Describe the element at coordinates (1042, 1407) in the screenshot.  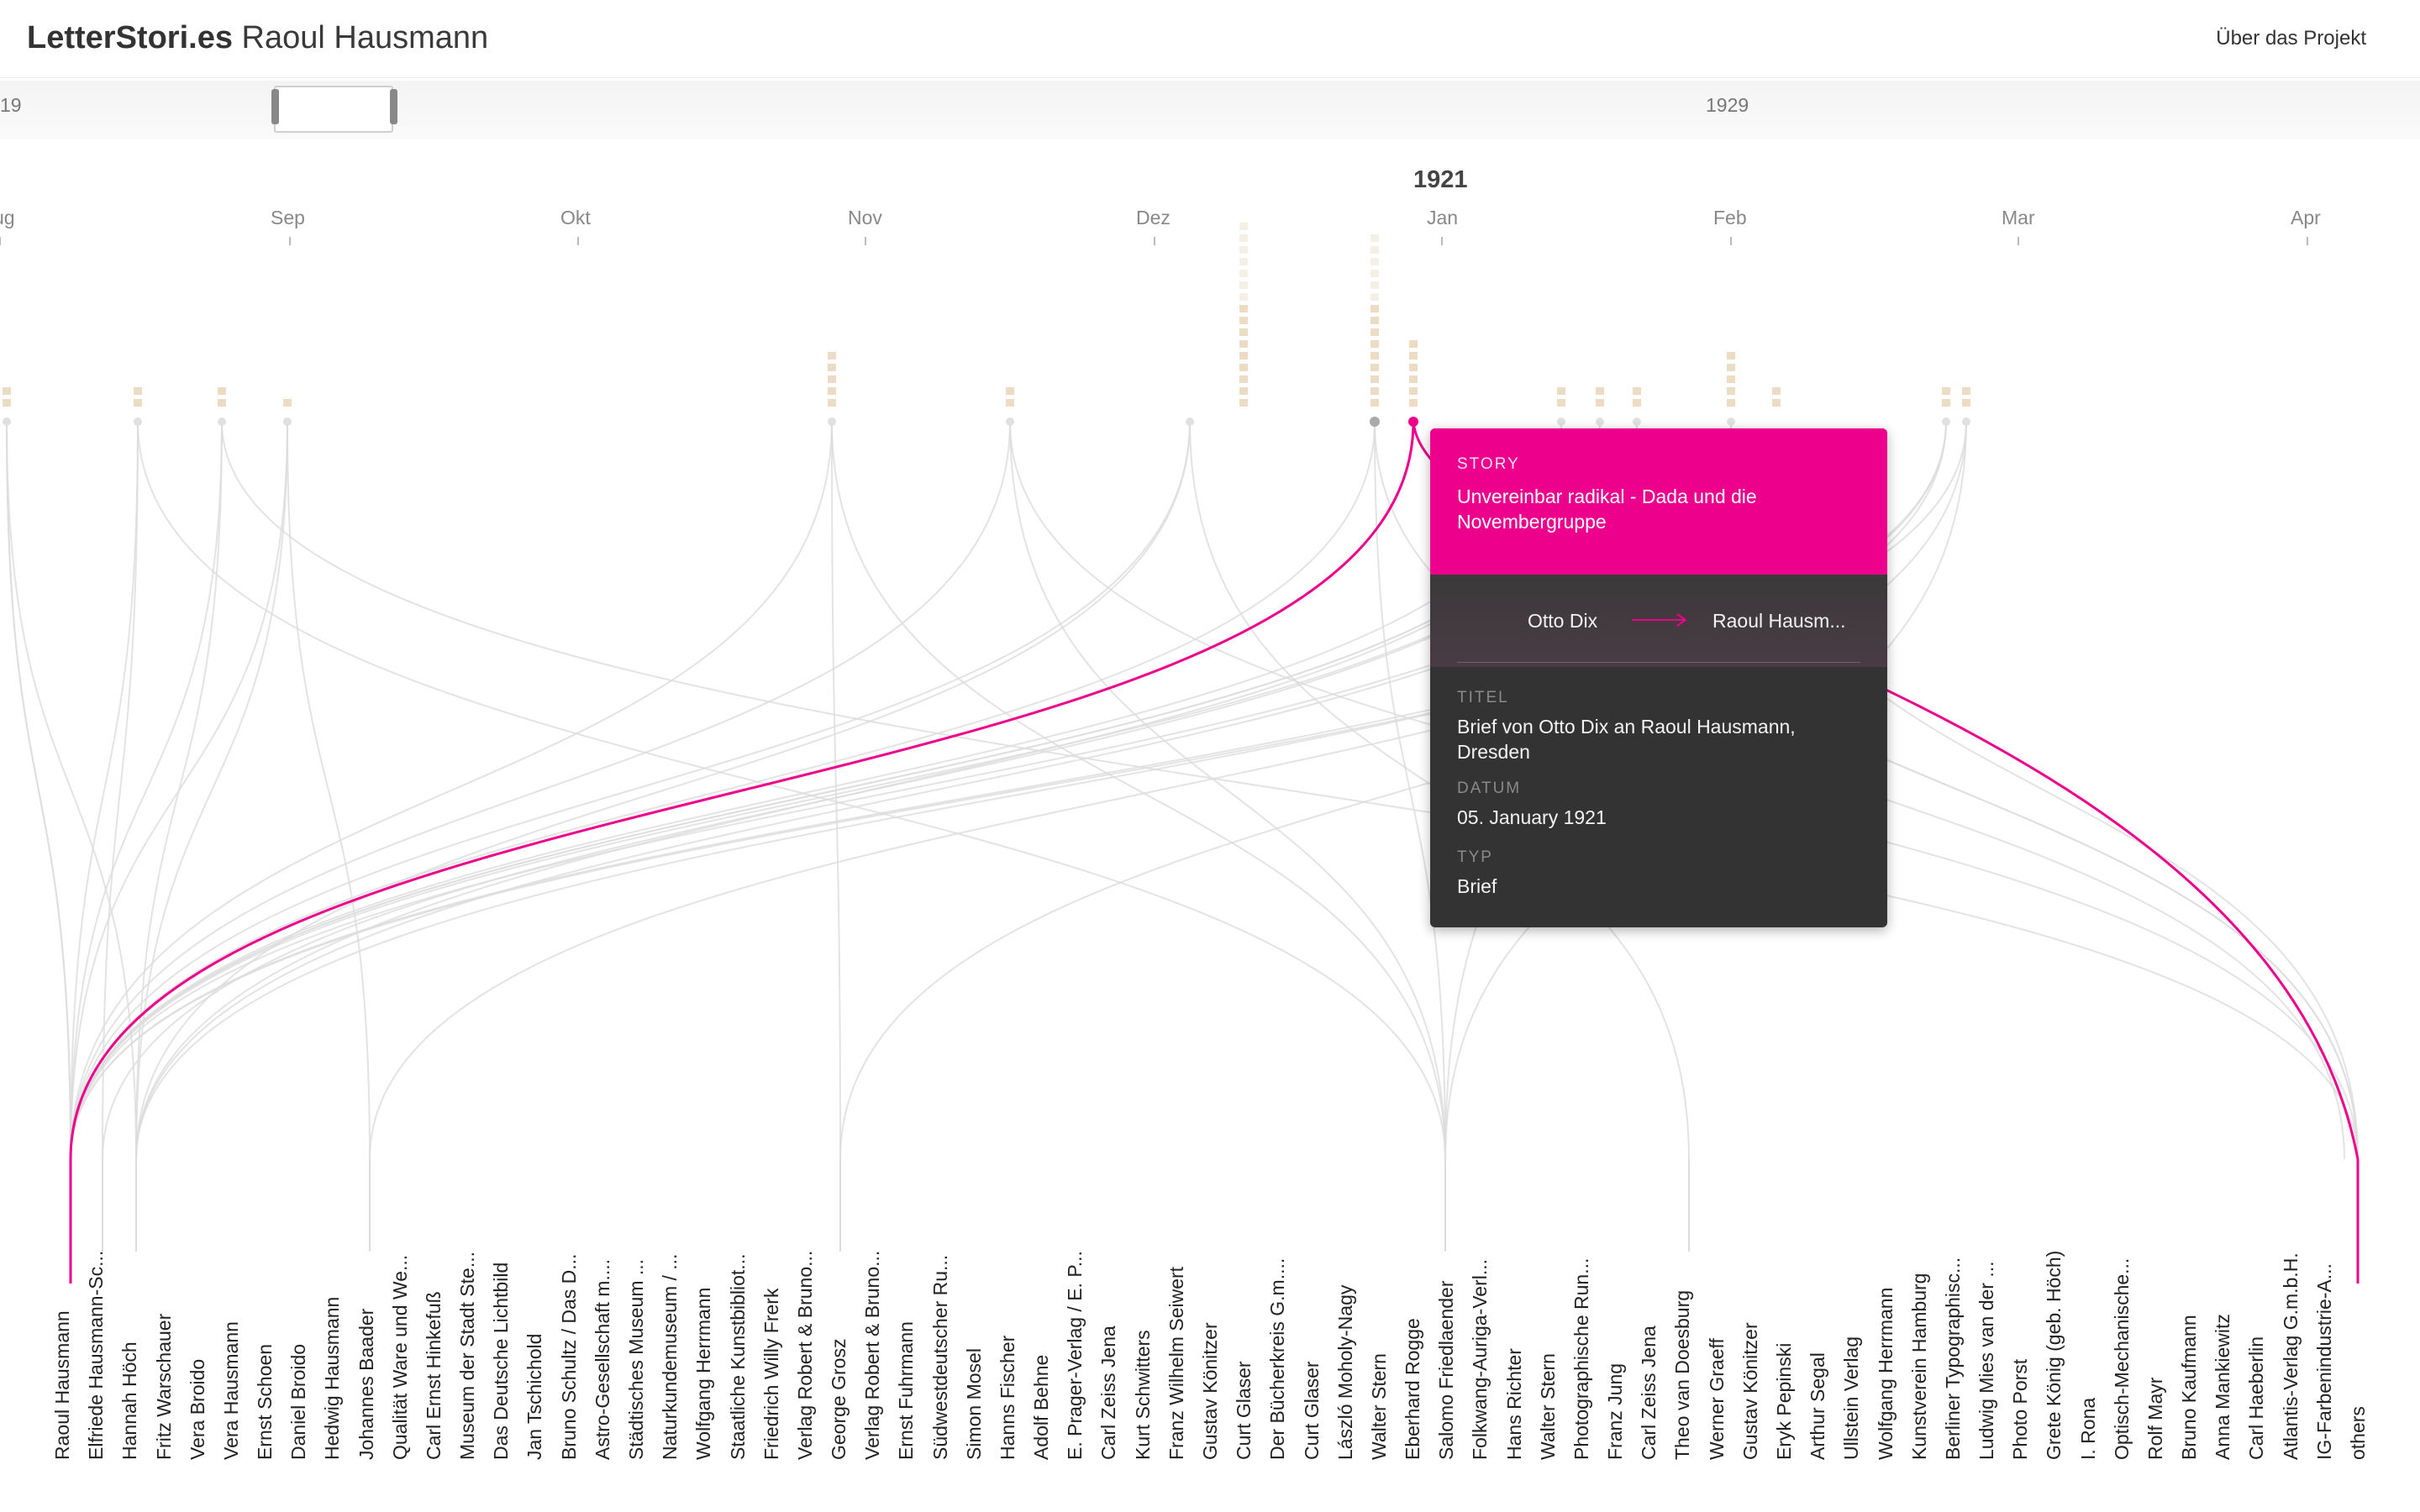
I see `correspondent-label: Adolf Behne` at that location.